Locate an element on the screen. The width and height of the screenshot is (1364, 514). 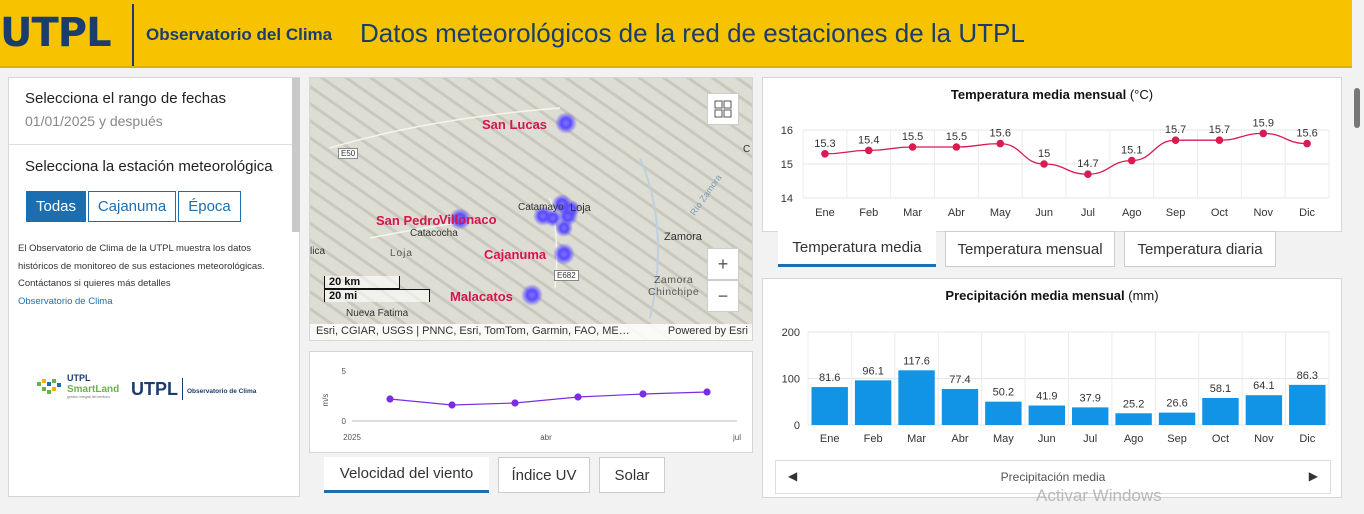
x-tick-label: Jun is located at coordinates (1047, 439).